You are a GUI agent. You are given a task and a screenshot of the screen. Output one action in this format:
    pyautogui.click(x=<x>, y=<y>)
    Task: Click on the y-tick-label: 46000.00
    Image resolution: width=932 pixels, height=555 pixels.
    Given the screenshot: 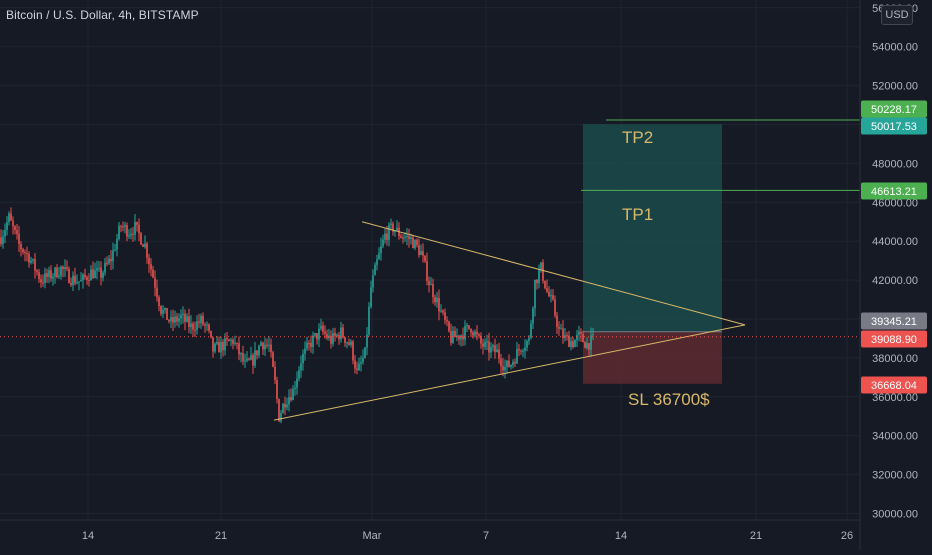 What is the action you would take?
    pyautogui.click(x=895, y=203)
    